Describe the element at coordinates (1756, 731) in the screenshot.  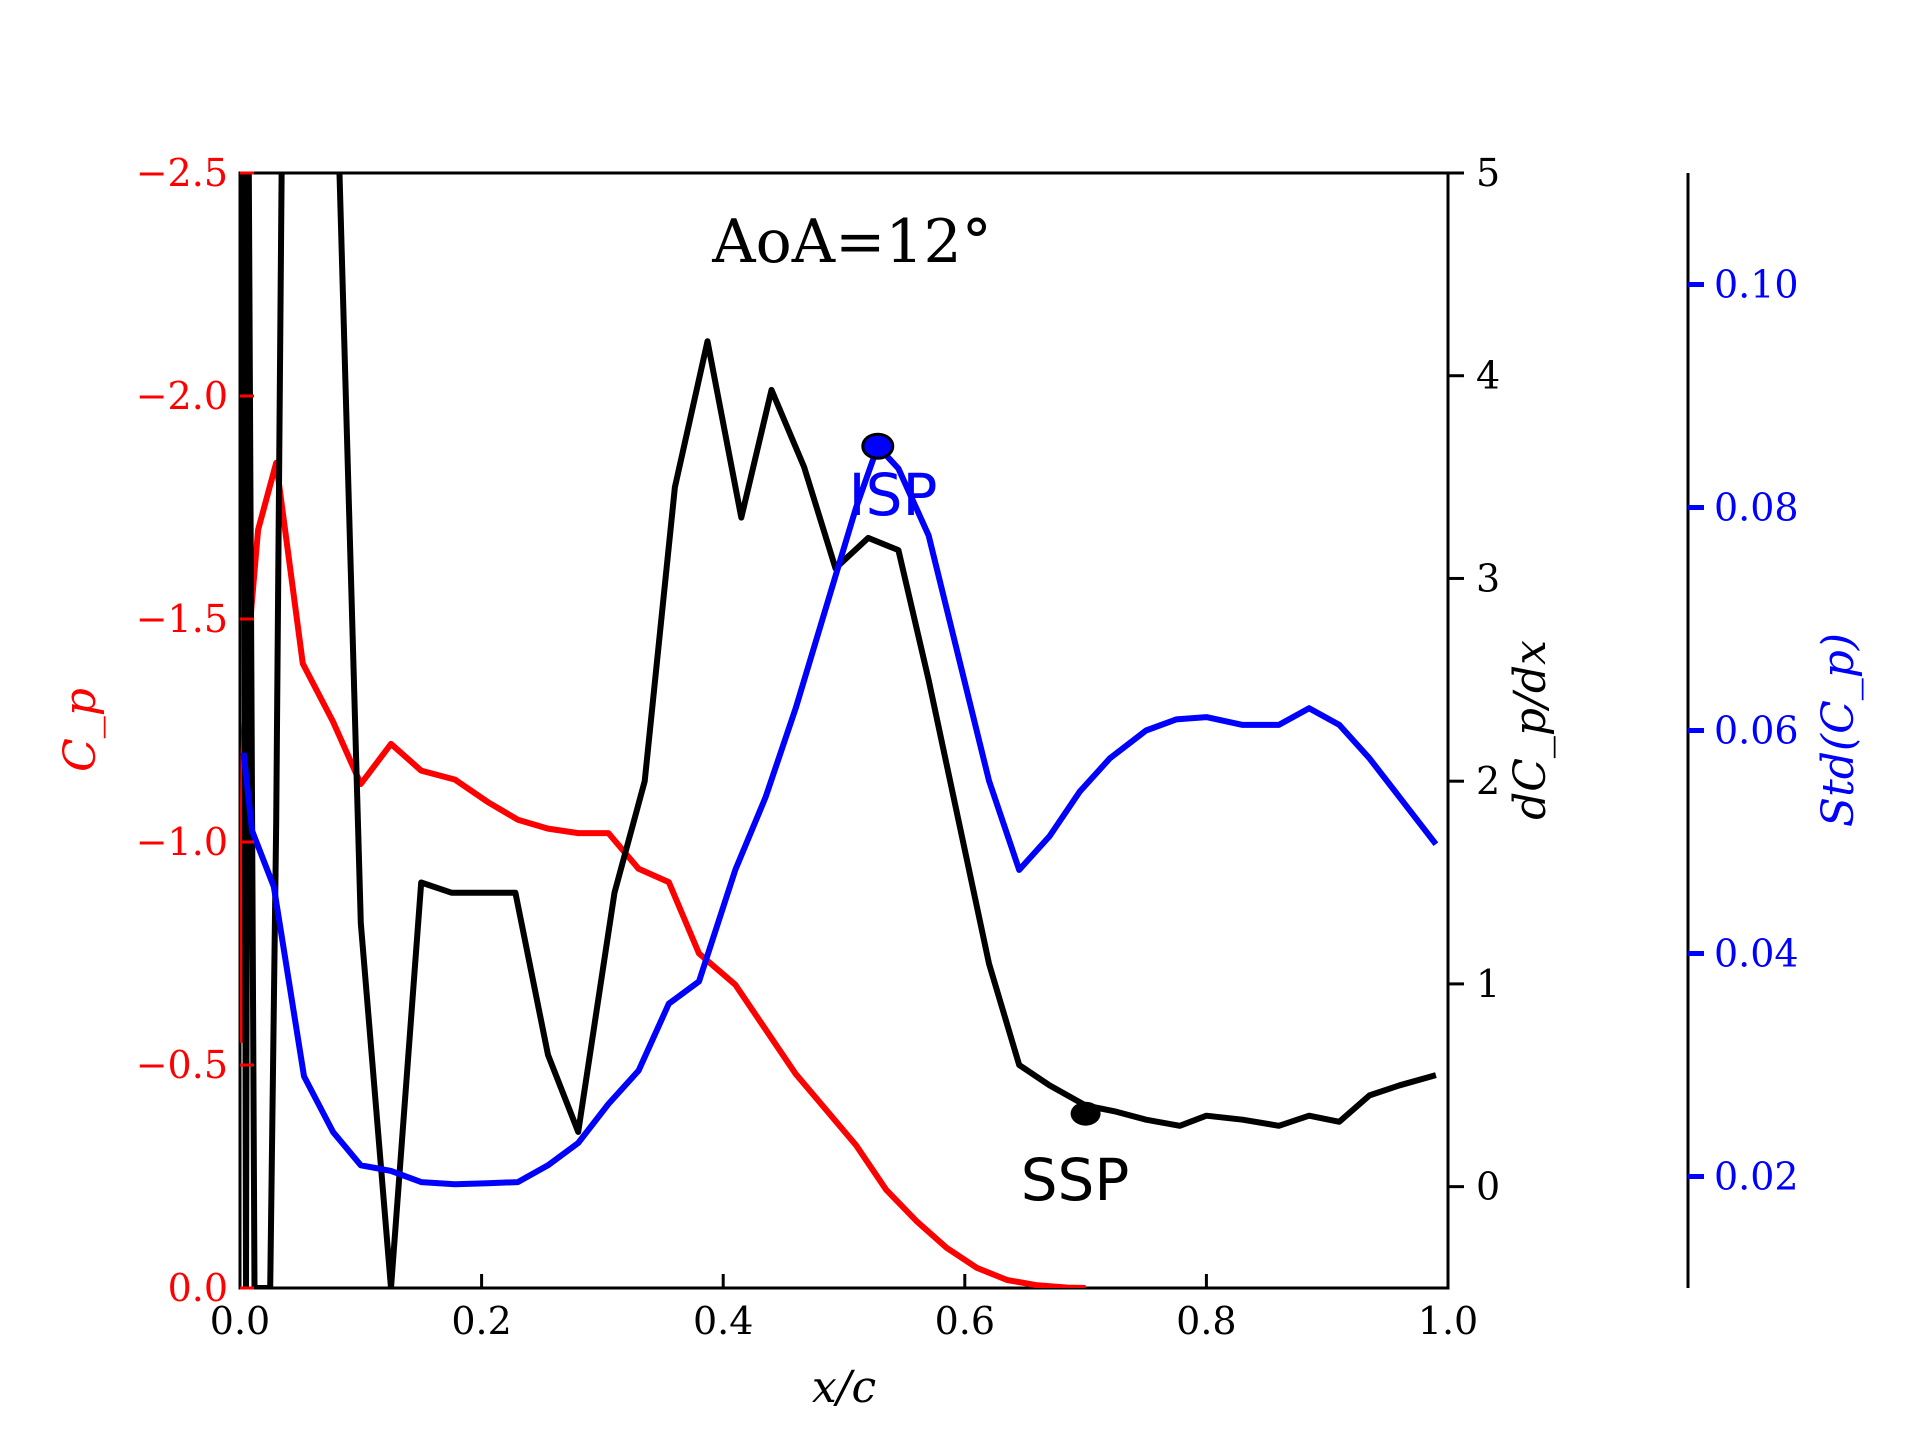
I see `std-tick-label: 0.06` at that location.